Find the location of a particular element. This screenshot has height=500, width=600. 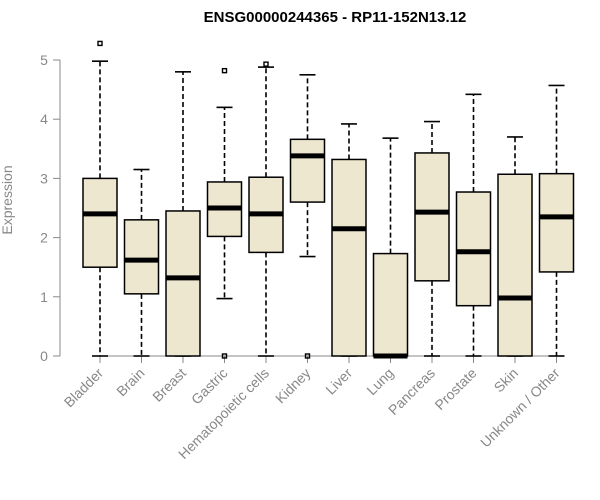

y-tick-label: 2 is located at coordinates (44, 238).